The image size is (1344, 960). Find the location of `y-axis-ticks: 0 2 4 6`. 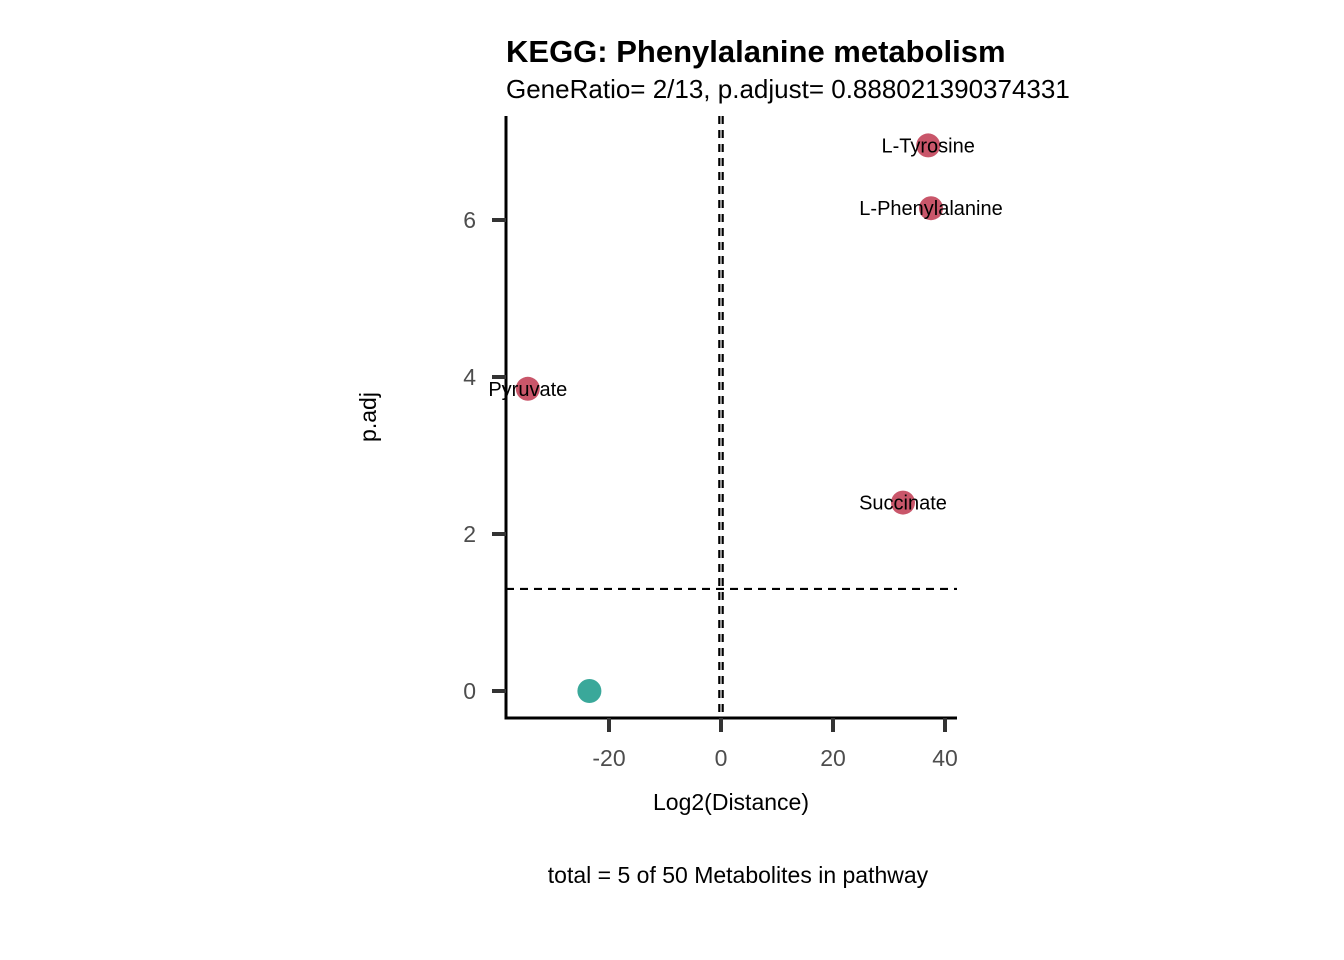

y-axis-ticks: 0 2 4 6 is located at coordinates (484, 455).